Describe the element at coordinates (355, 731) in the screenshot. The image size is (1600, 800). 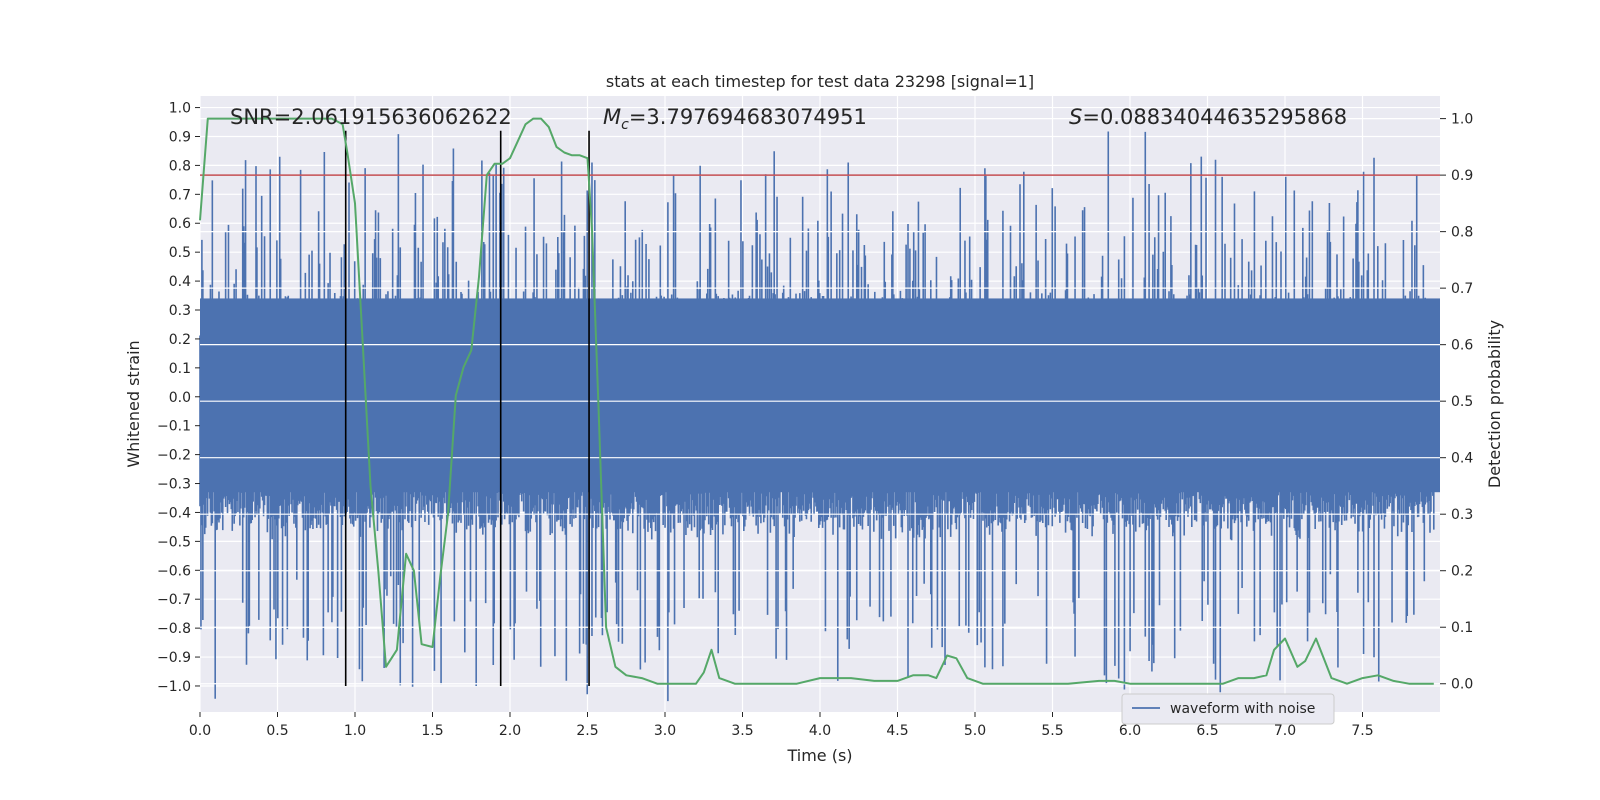
I see `x-tick-label: 1.0` at that location.